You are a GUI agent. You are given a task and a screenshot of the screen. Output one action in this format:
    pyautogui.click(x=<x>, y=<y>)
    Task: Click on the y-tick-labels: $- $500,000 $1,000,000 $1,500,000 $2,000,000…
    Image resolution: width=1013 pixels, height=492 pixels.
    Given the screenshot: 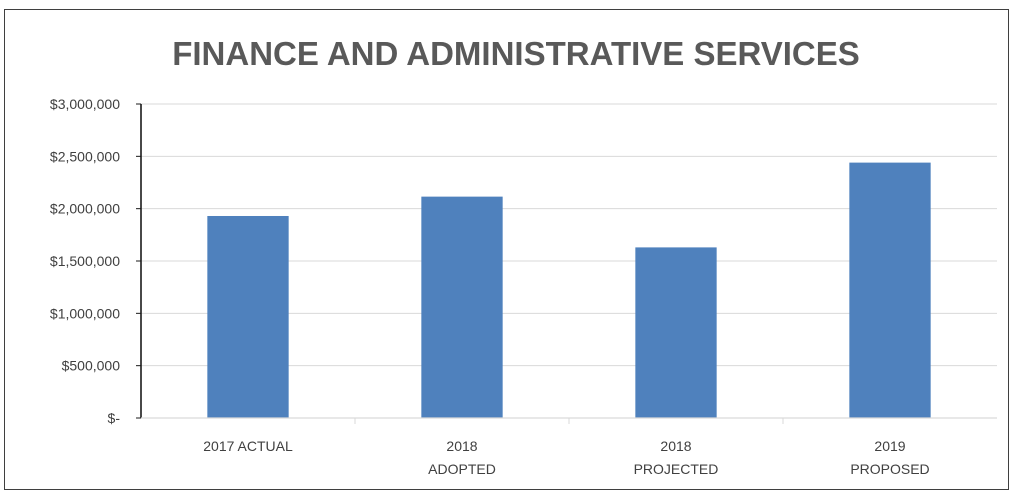 What is the action you would take?
    pyautogui.click(x=85, y=261)
    